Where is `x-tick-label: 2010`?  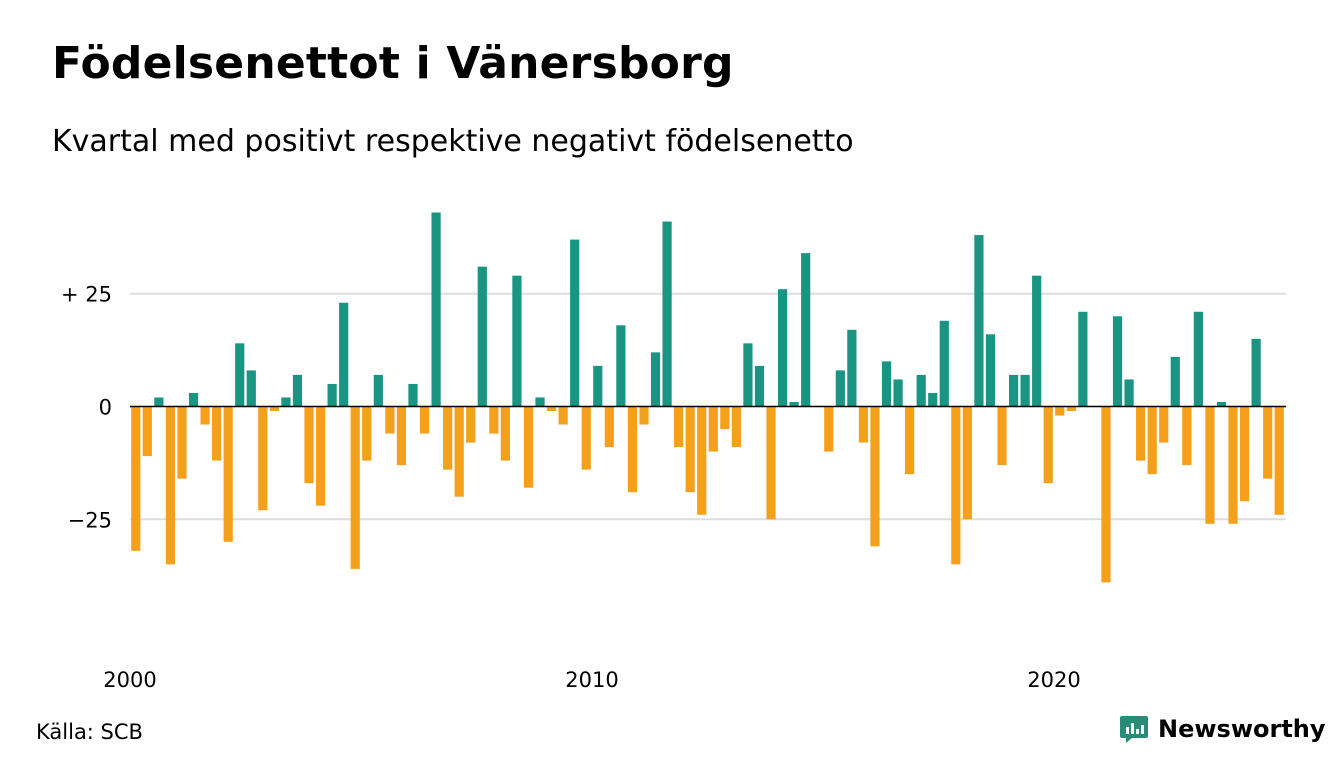
x-tick-label: 2010 is located at coordinates (591, 680).